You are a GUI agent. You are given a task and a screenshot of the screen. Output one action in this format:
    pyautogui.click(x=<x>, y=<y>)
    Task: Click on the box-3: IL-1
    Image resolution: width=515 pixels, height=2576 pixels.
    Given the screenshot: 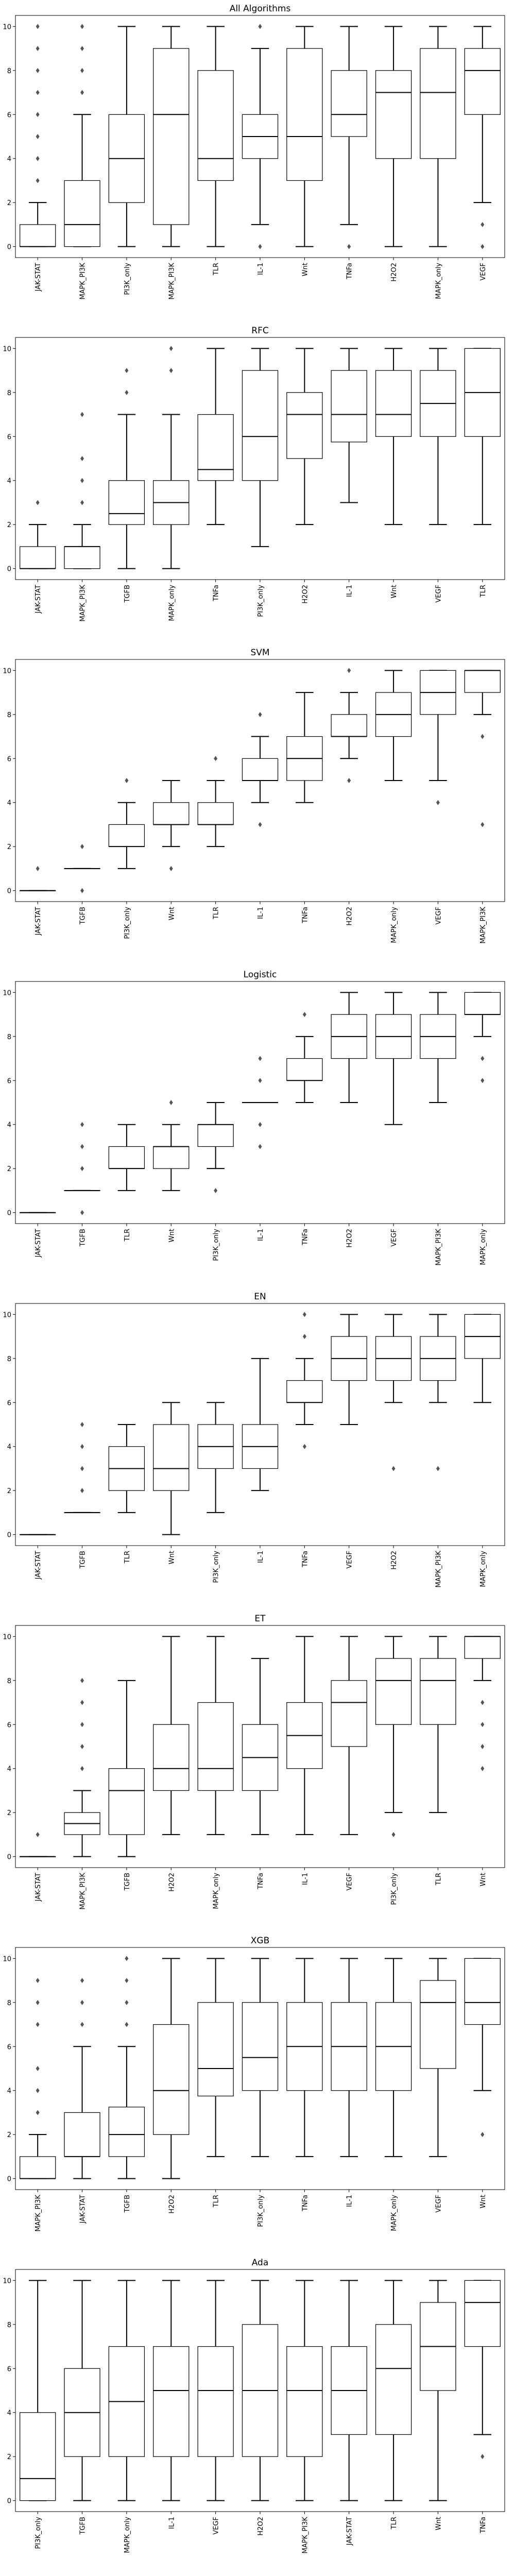 What is the action you would take?
    pyautogui.click(x=171, y=2404)
    